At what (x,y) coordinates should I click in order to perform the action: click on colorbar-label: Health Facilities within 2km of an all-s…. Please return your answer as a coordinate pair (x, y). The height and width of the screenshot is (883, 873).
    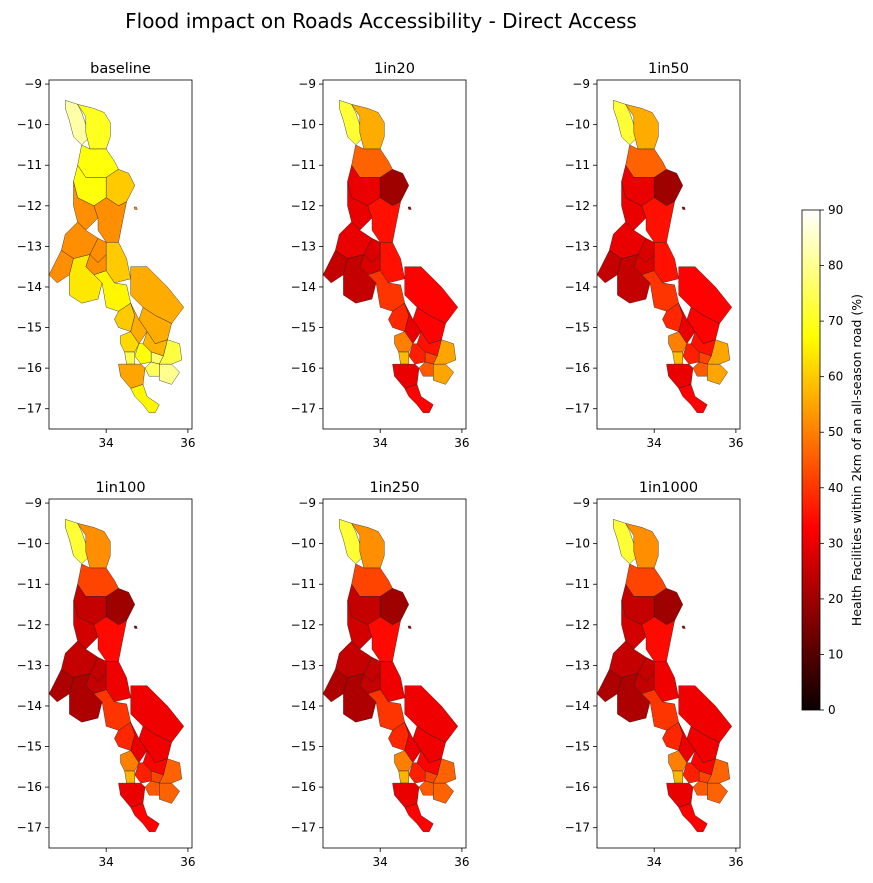
    Looking at the image, I should click on (856, 460).